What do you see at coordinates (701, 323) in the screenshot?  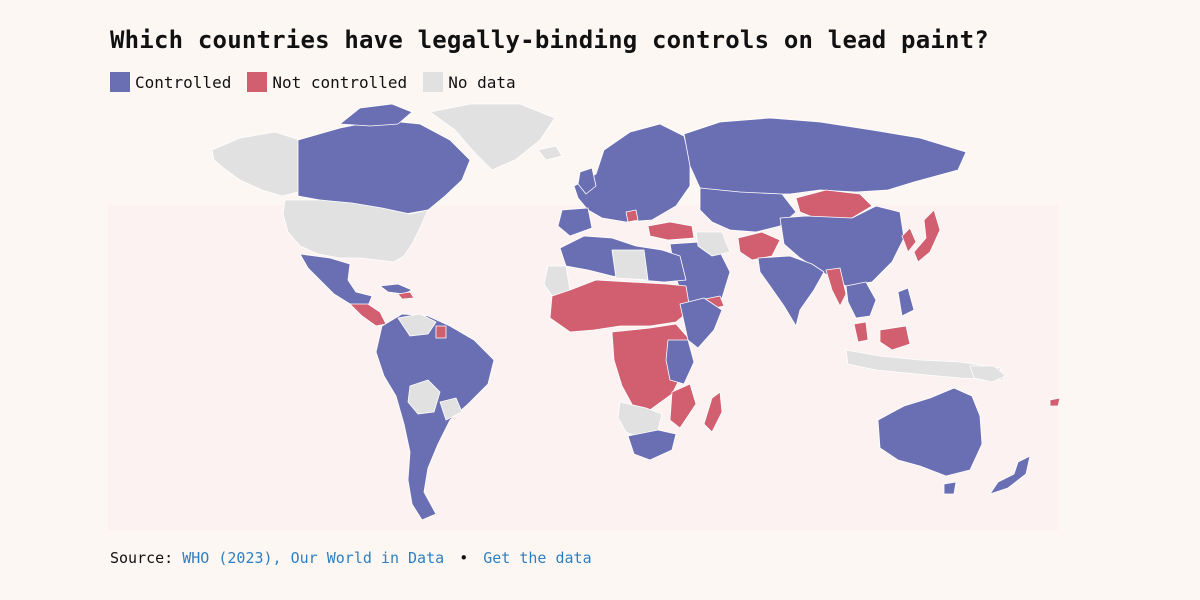 I see `region-east-africa` at bounding box center [701, 323].